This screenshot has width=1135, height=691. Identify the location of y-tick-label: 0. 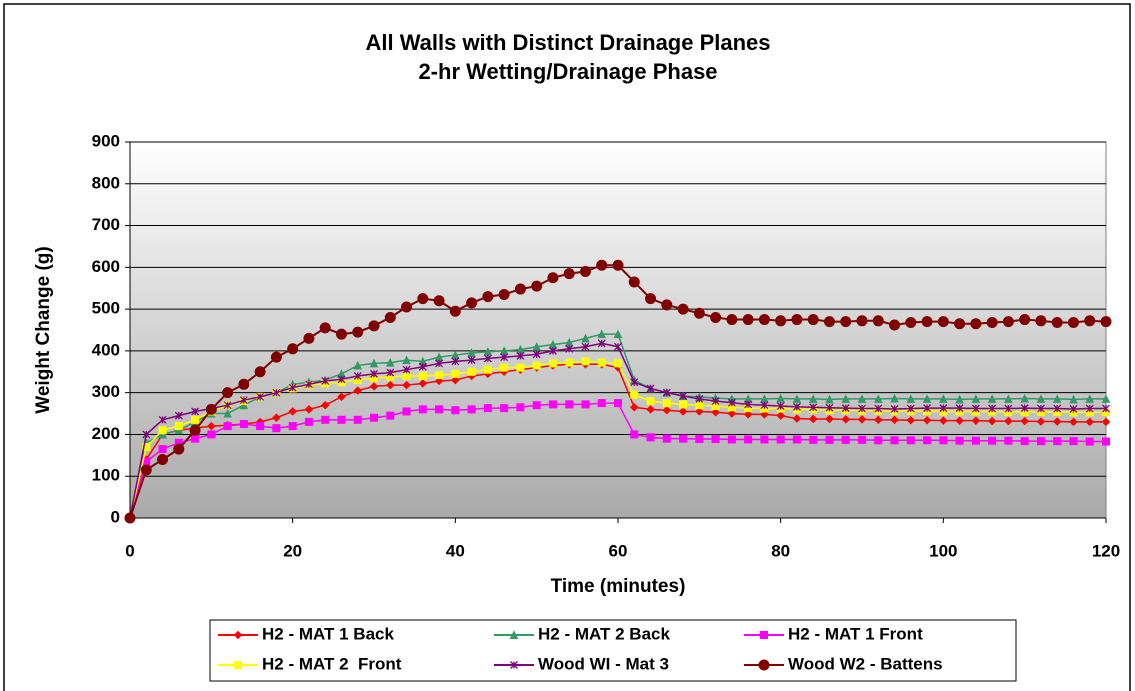
(115, 516).